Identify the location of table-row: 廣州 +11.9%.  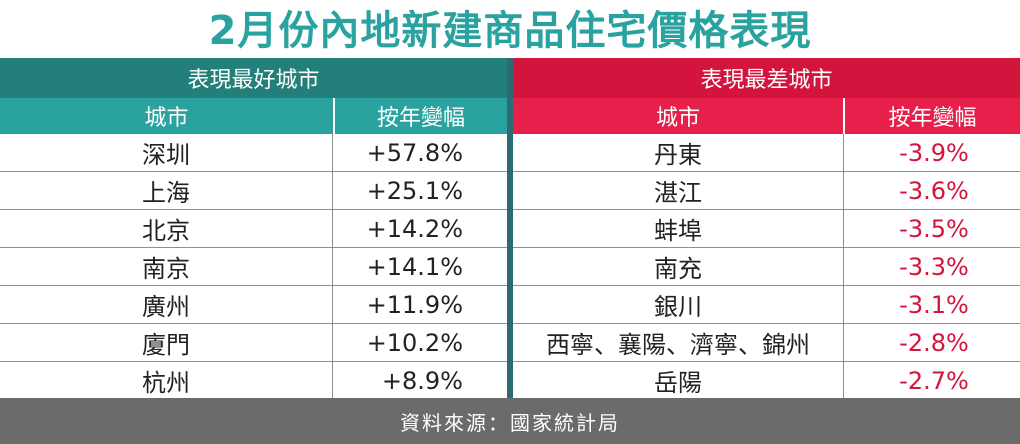
(253, 305).